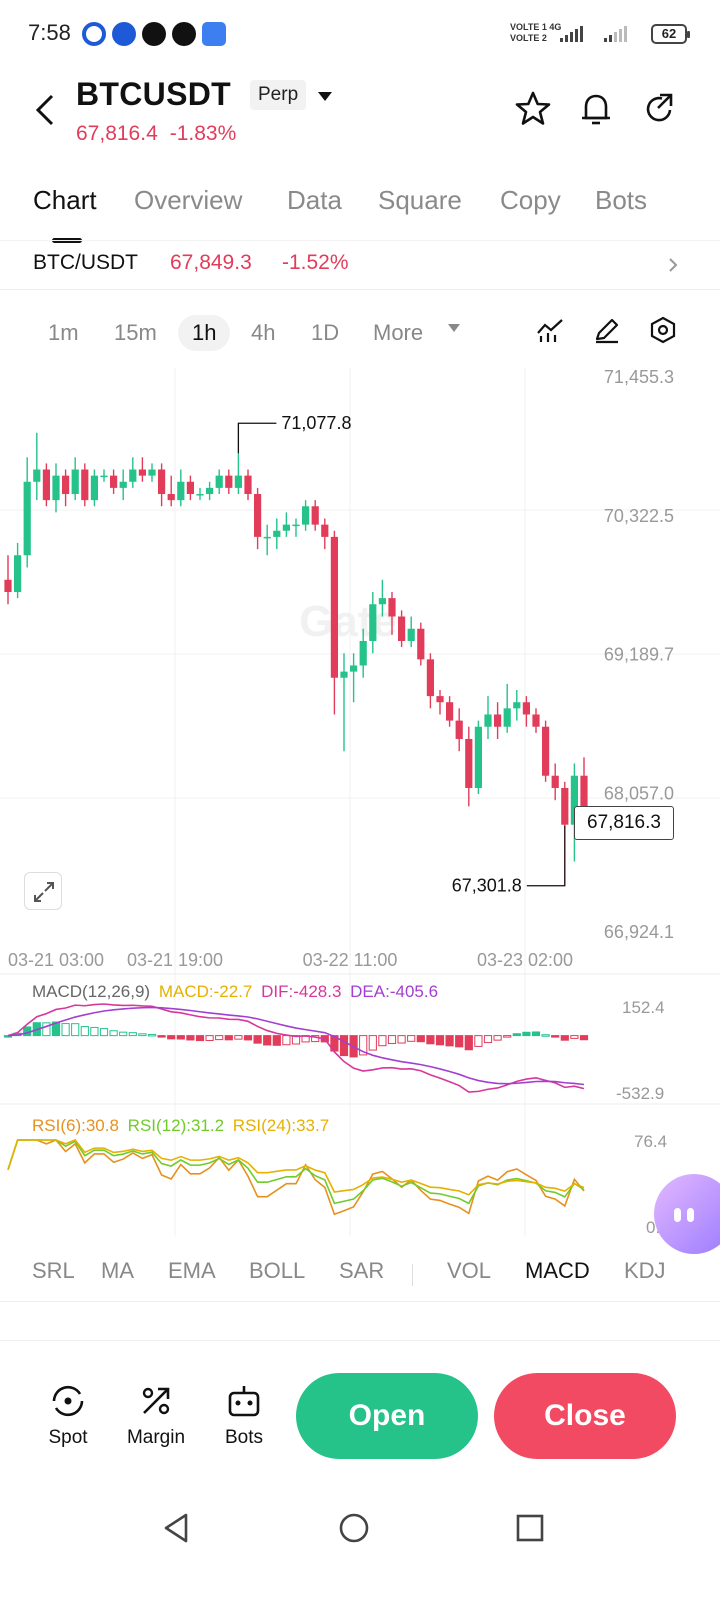 This screenshot has height=1600, width=720. Describe the element at coordinates (263, 332) in the screenshot. I see `timeframe-4h: 4h` at that location.